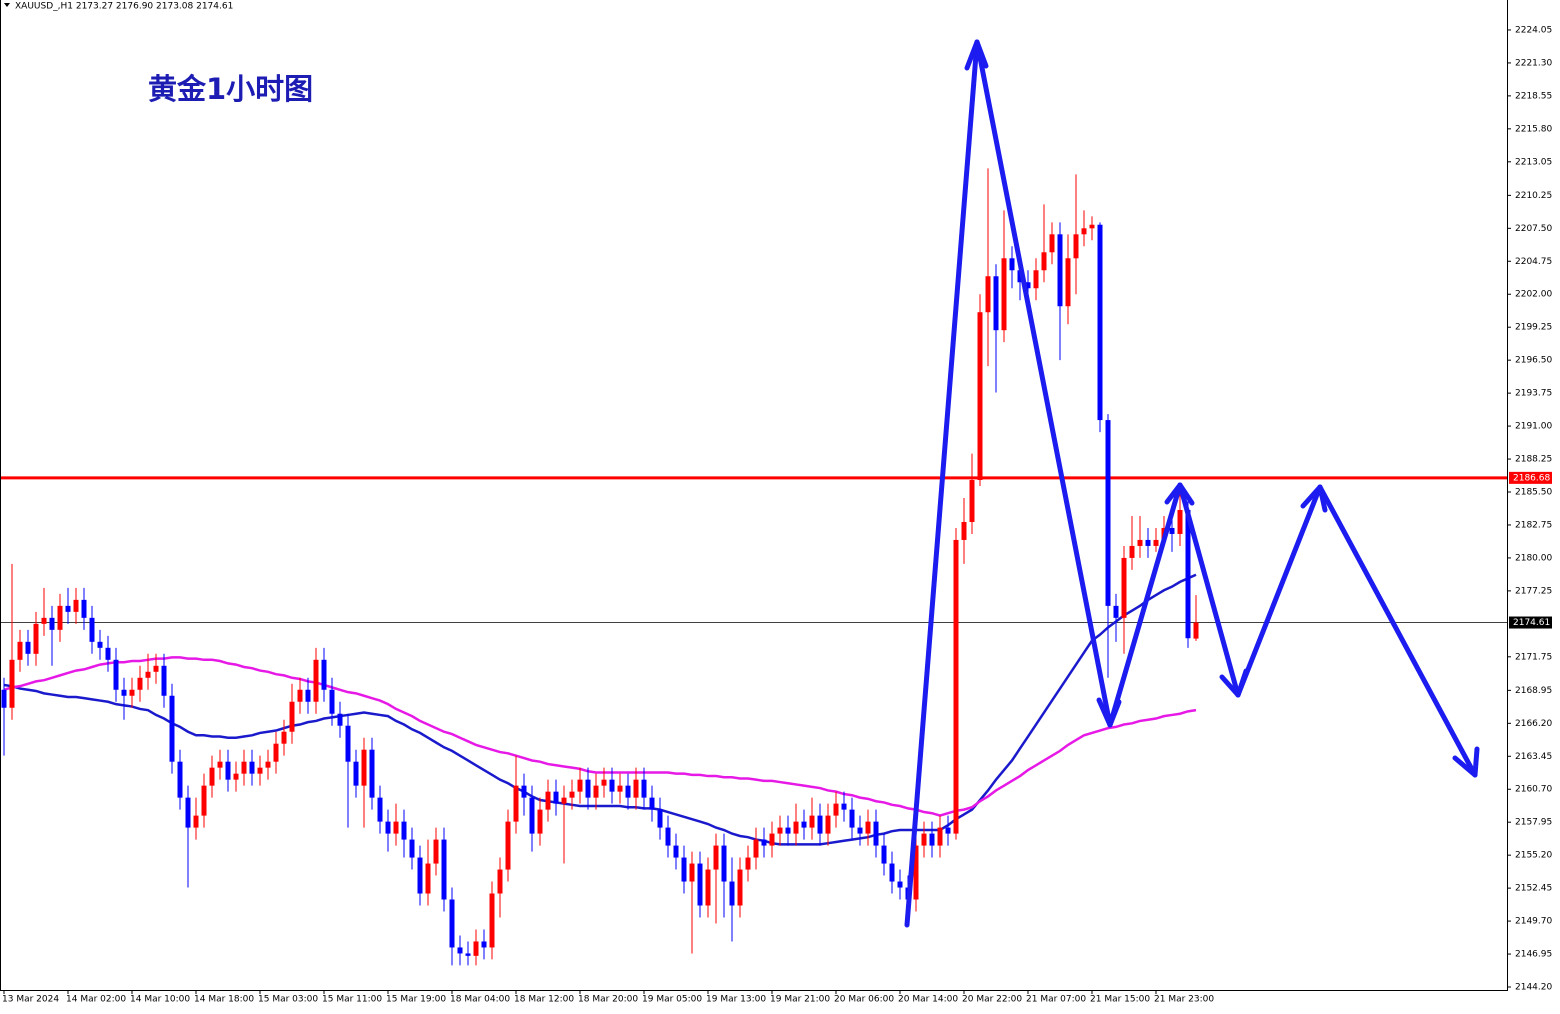  What do you see at coordinates (160, 1000) in the screenshot?
I see `x-tick-label: 14 Mar 10:00` at bounding box center [160, 1000].